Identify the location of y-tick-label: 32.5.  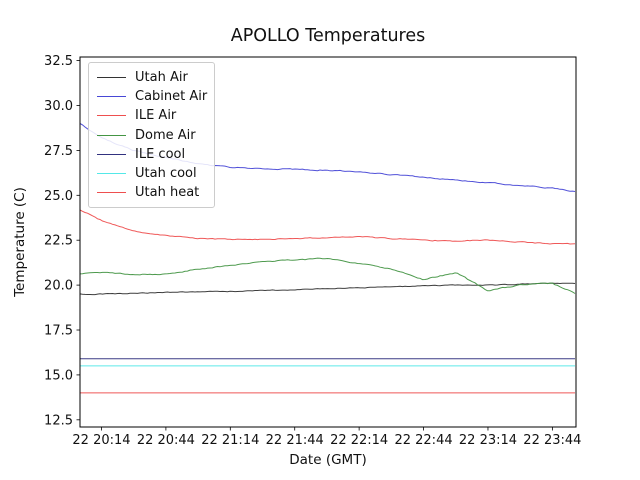
(58, 61).